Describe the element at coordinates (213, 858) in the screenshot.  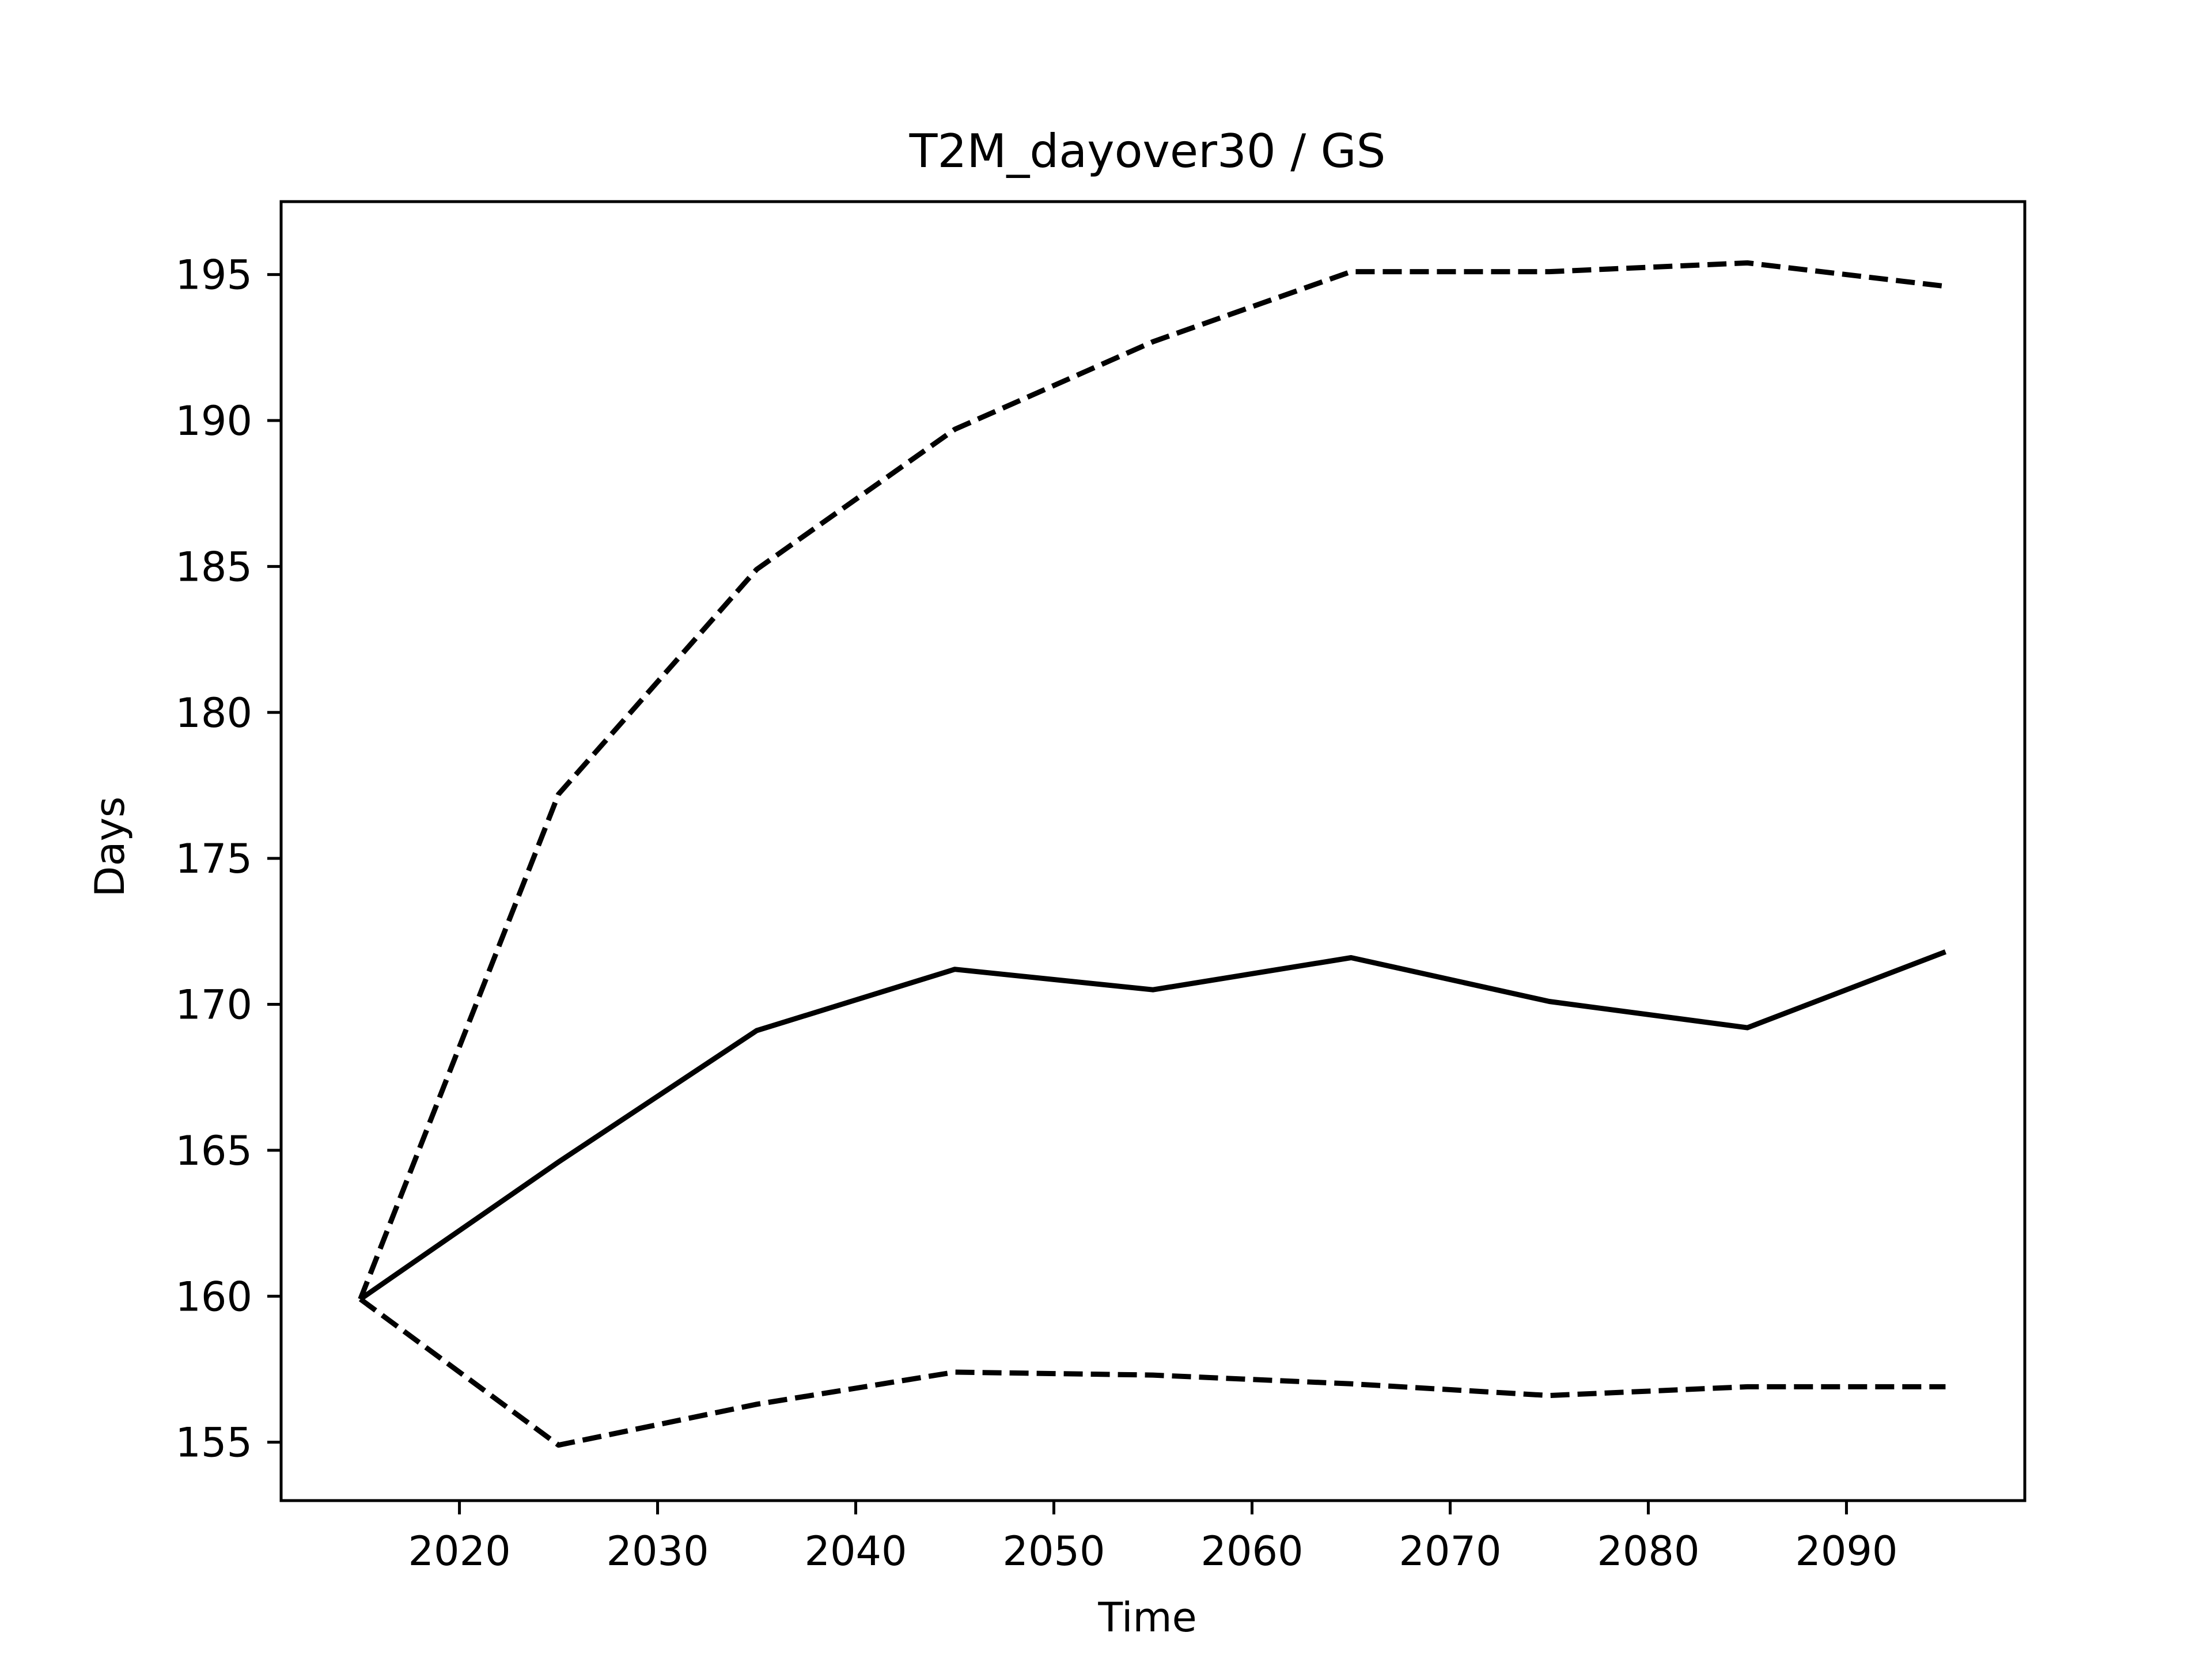
I see `y-tick-label: 175` at that location.